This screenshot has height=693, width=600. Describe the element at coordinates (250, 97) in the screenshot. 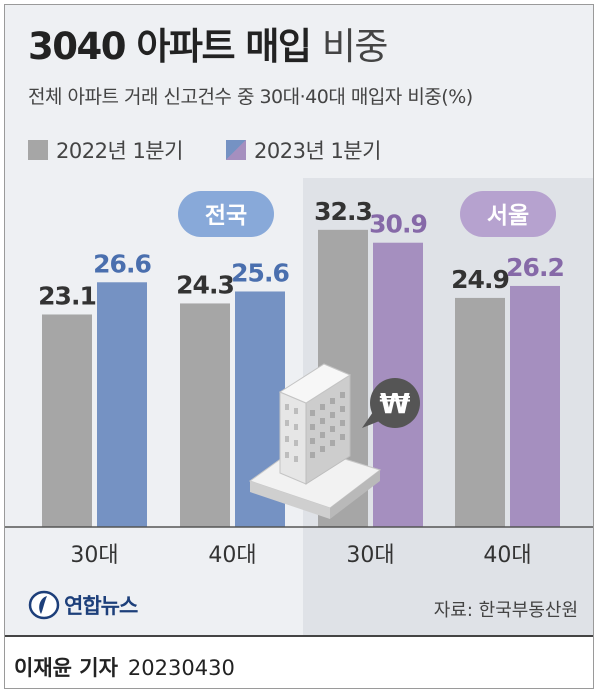

I see `chart-subtitle: 전체 아파트 거래 신고건수 중 30대·40대 매입자 비중(%)` at that location.